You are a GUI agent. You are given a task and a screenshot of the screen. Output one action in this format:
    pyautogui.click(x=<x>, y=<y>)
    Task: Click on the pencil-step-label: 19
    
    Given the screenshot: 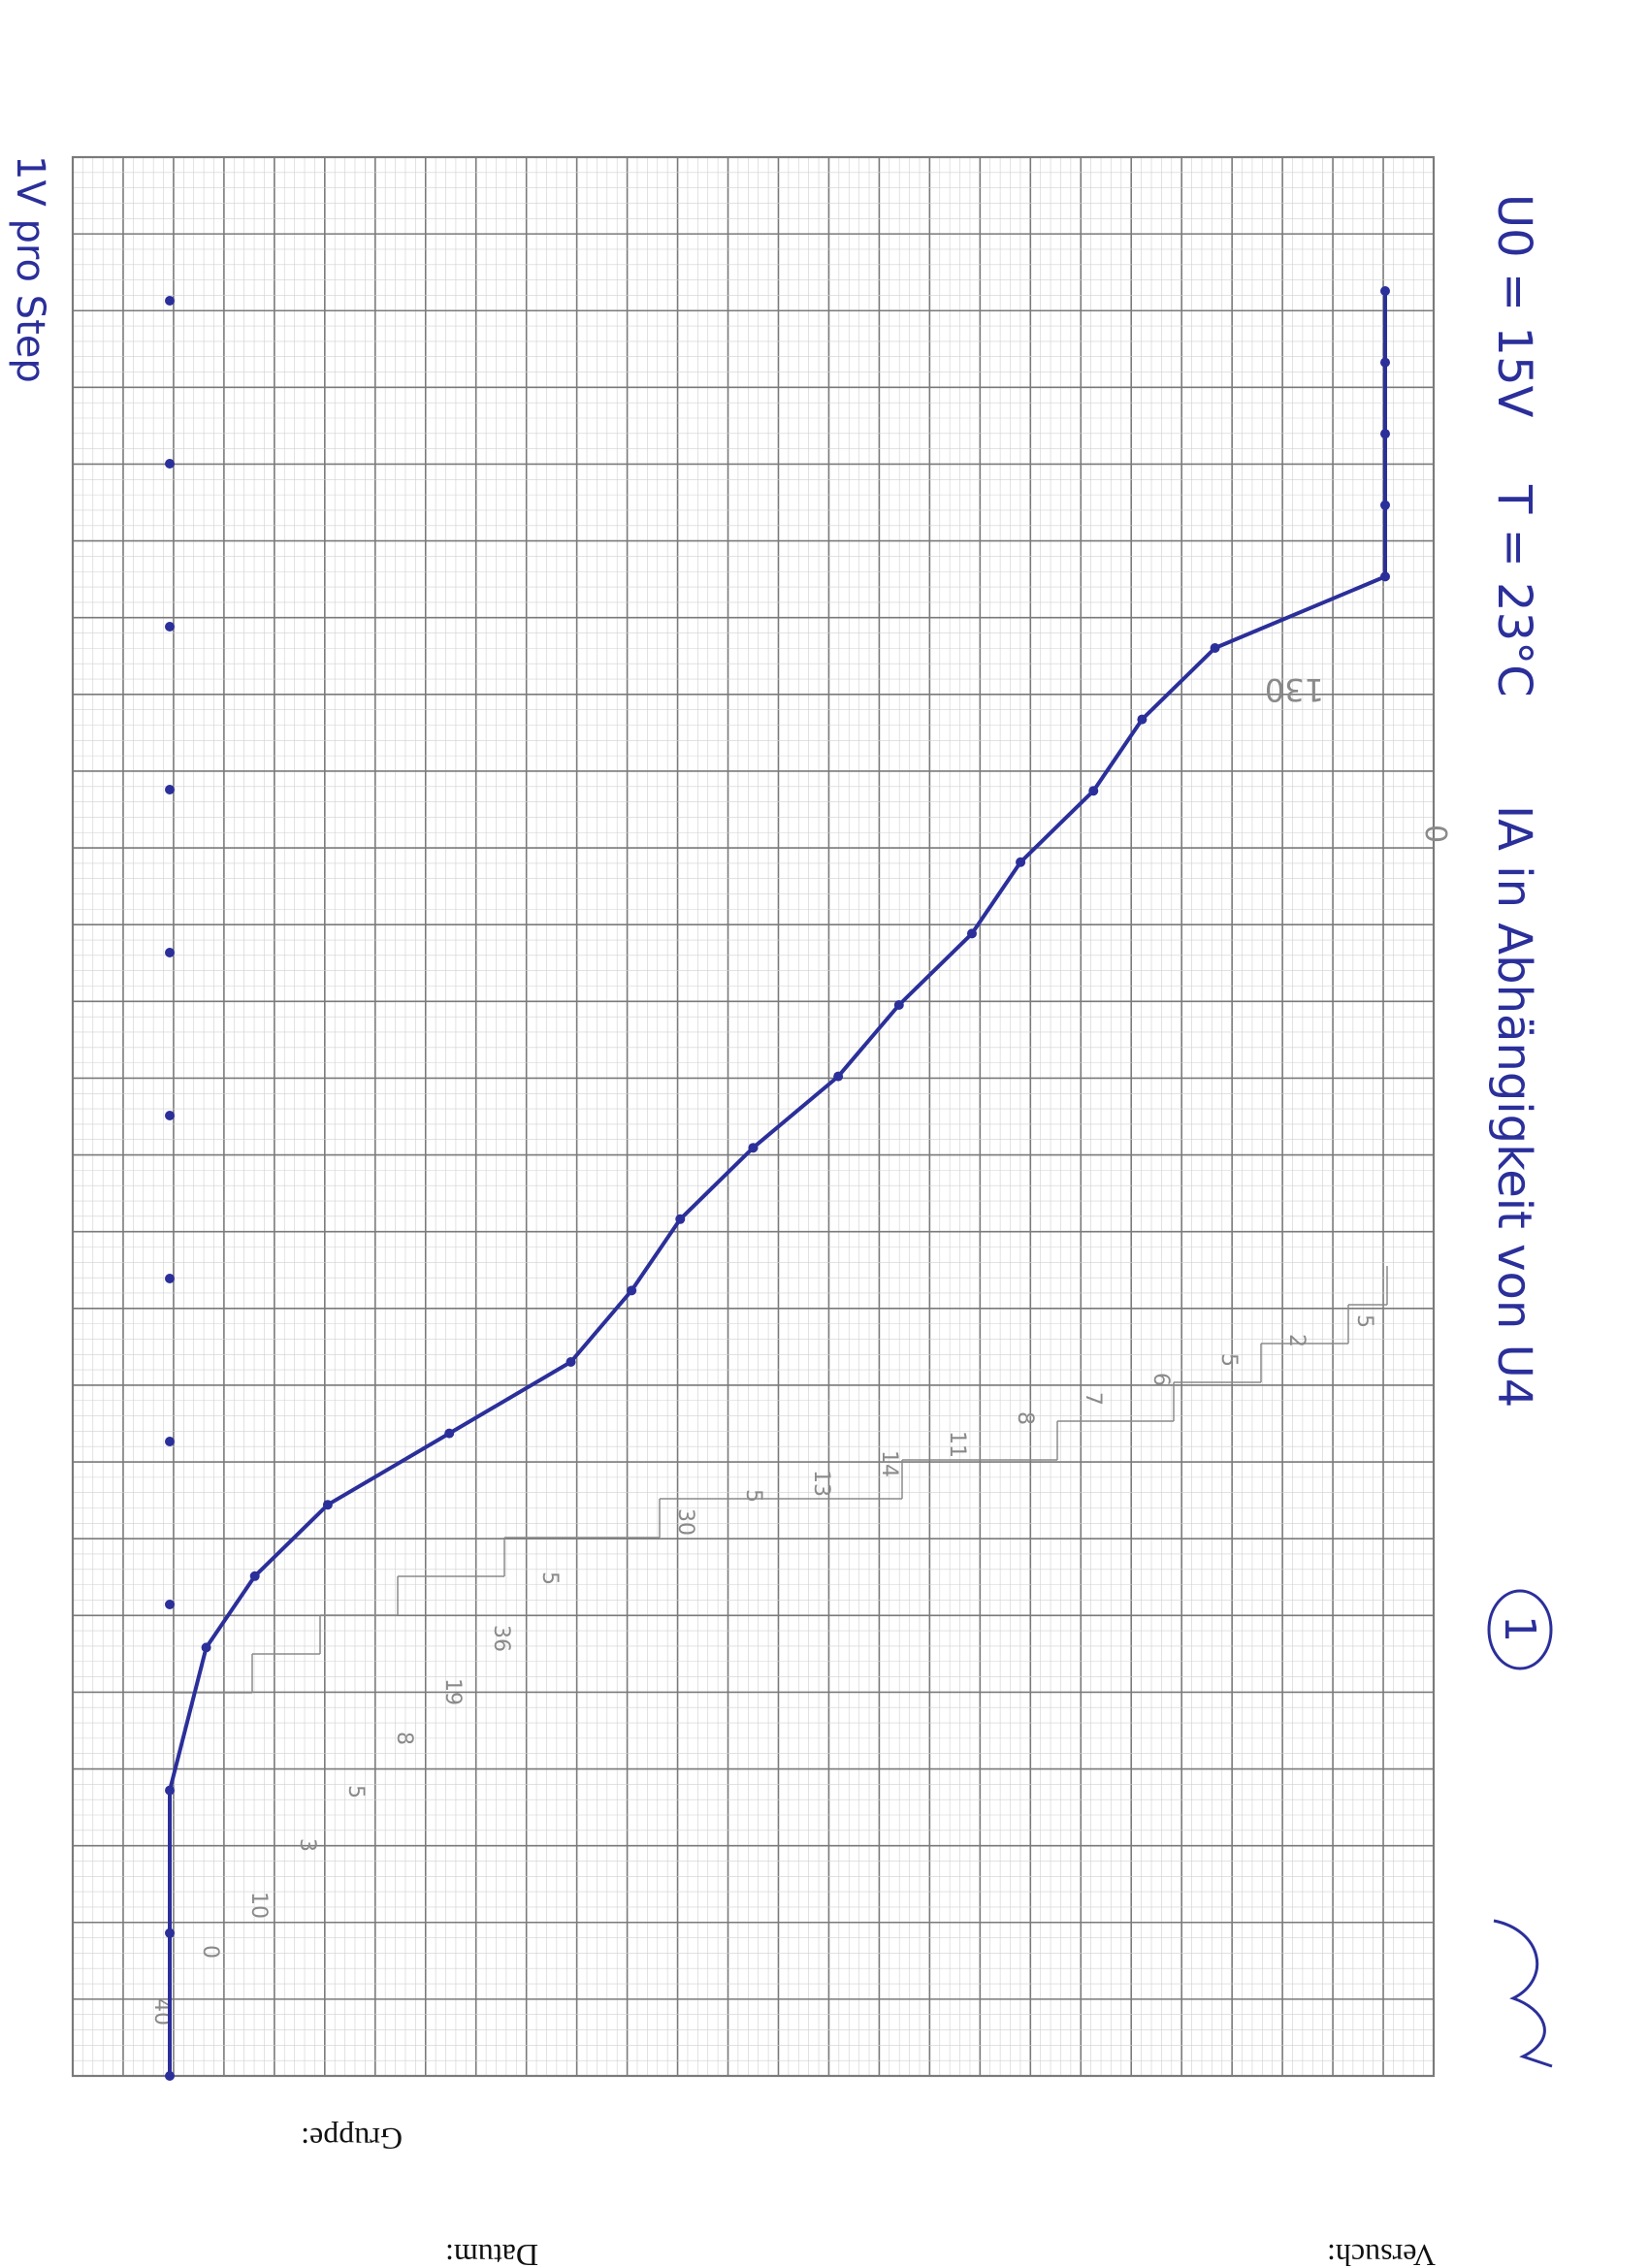 What is the action you would take?
    pyautogui.click(x=452, y=1691)
    